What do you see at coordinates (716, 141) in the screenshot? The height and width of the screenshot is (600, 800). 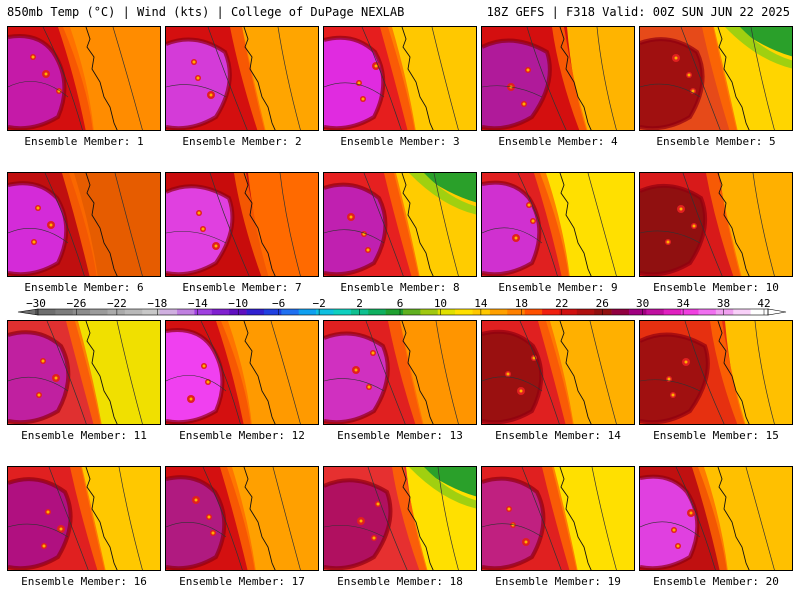 I see `ensemble-member-label: Ensemble Member: 5` at bounding box center [716, 141].